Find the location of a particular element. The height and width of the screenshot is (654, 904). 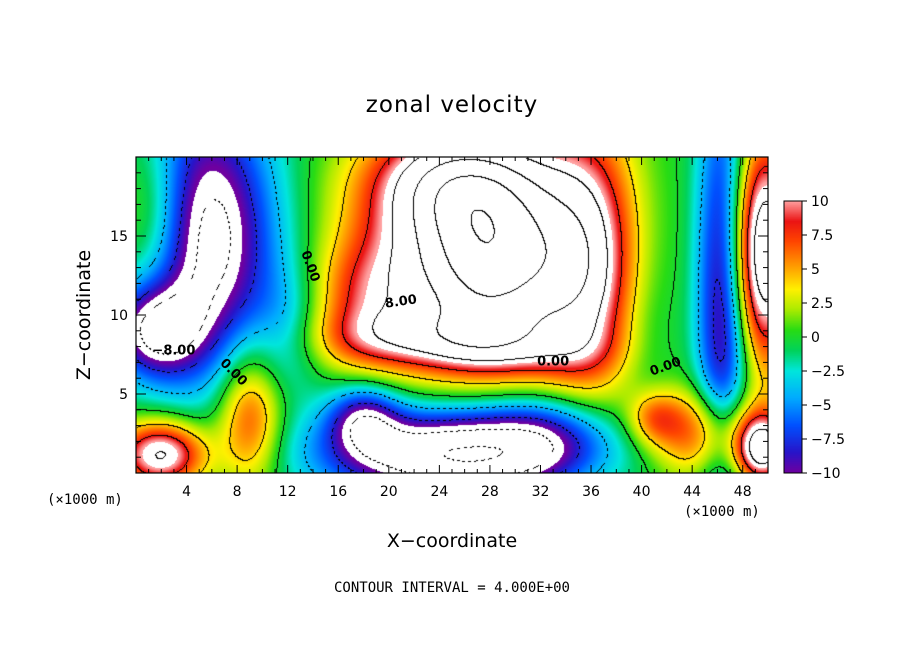

x-tick-label: 12 is located at coordinates (288, 492).